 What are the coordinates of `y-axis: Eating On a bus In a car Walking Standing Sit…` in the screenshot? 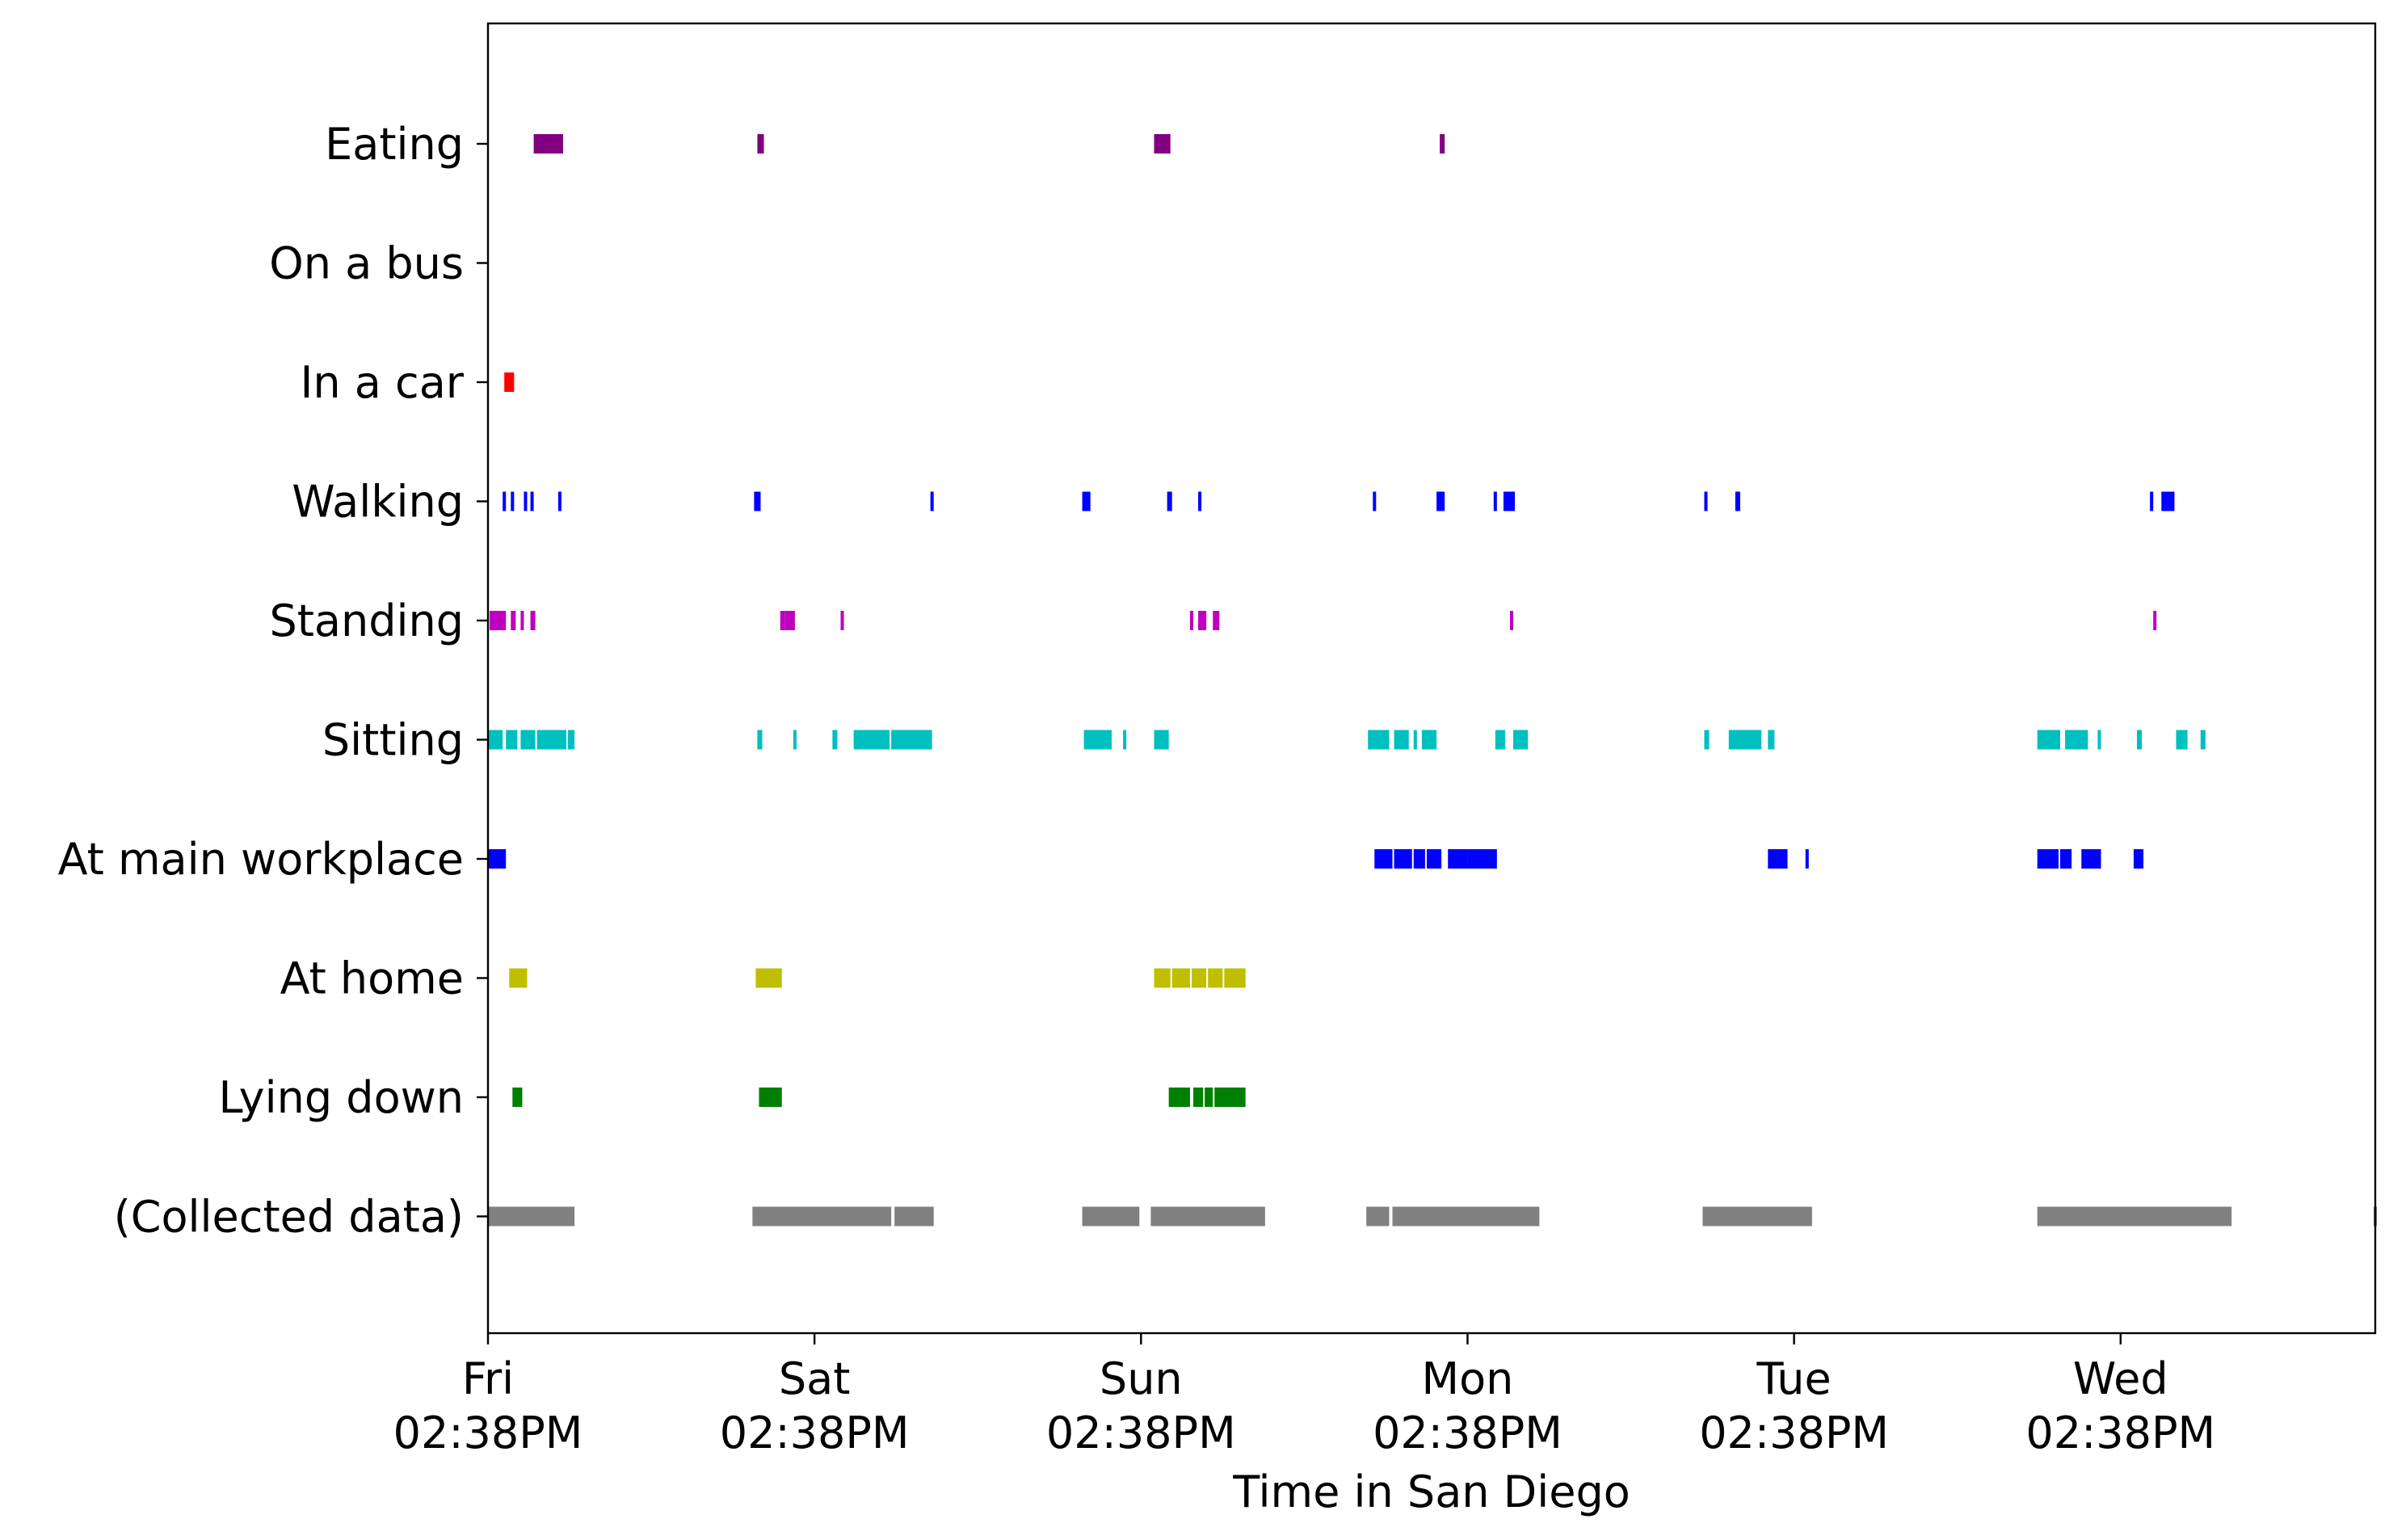 It's located at (273, 681).